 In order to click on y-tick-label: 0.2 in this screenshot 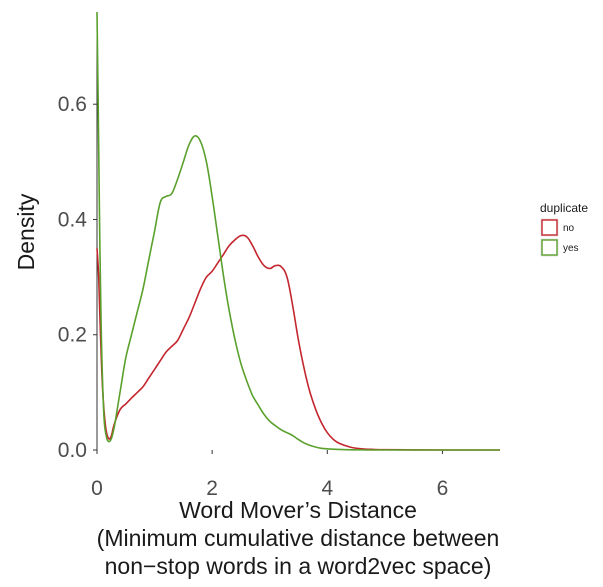, I will do `click(72, 335)`.